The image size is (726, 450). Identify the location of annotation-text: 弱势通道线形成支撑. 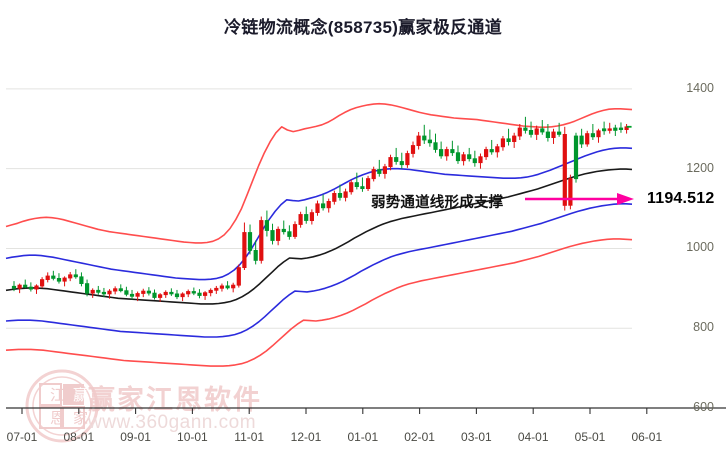
(437, 203).